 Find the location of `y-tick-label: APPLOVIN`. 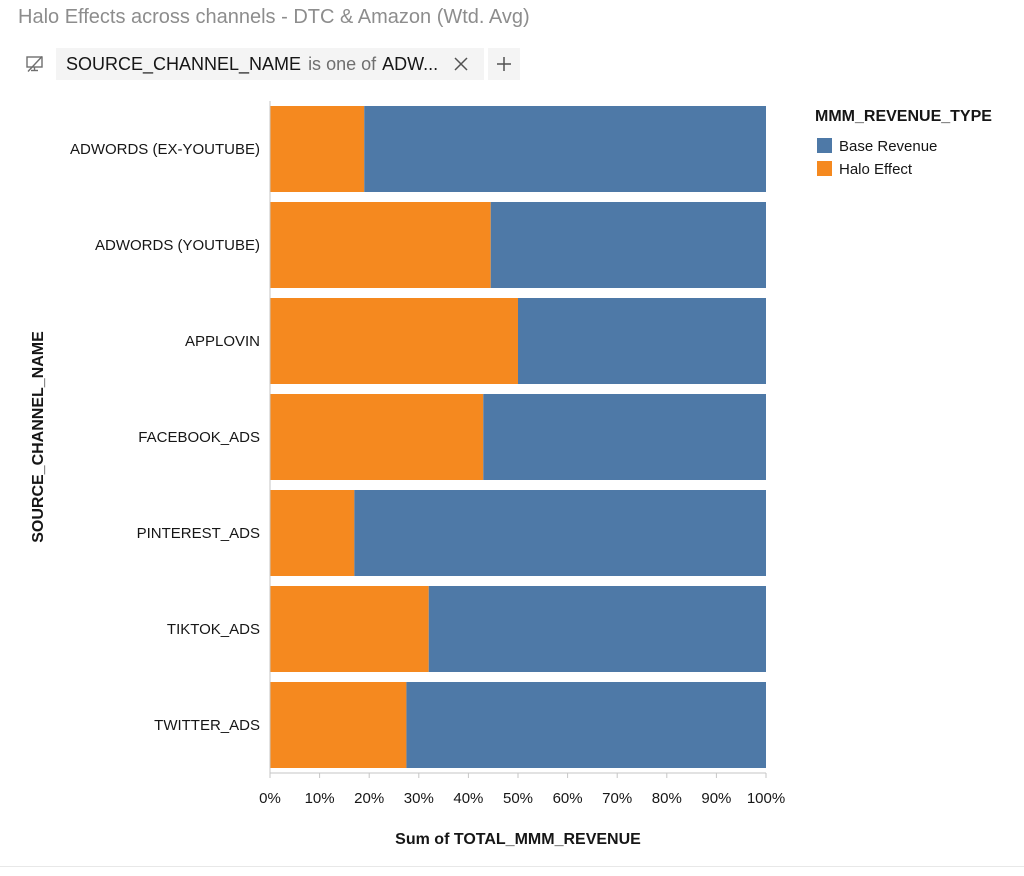

y-tick-label: APPLOVIN is located at coordinates (222, 341).